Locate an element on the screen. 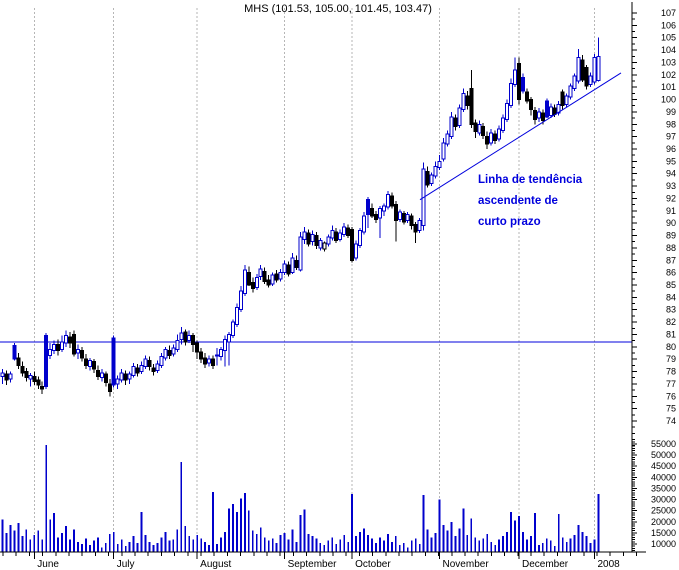  month-label-June: June is located at coordinates (48, 564).